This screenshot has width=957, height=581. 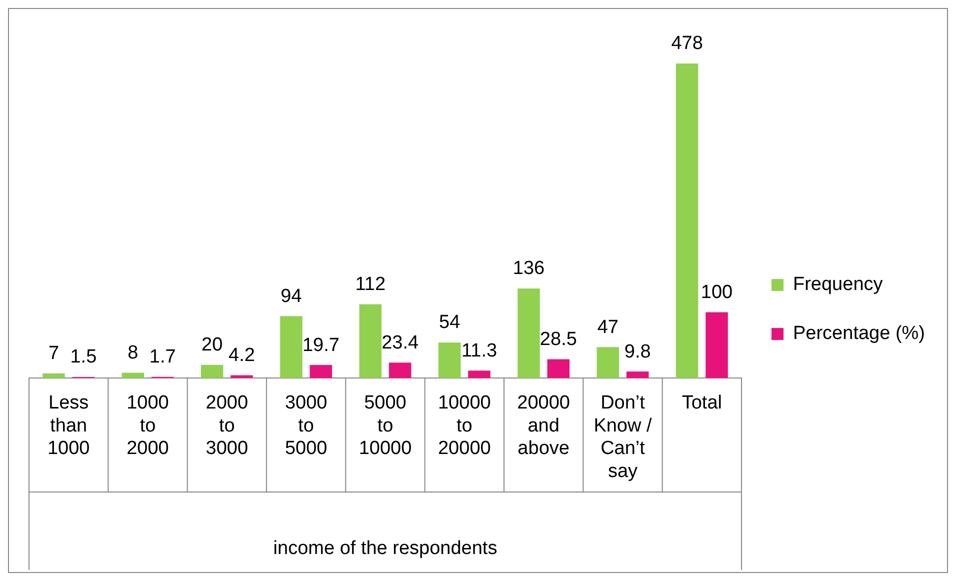 What do you see at coordinates (702, 403) in the screenshot?
I see `x-tick-label: Total` at bounding box center [702, 403].